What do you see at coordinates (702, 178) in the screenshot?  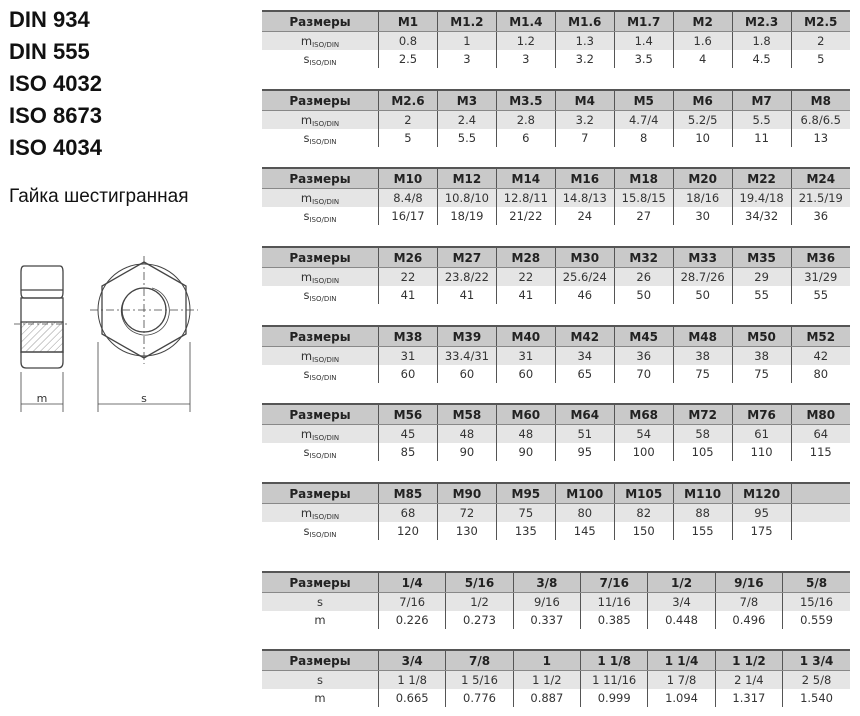 I see `size-header: M20` at bounding box center [702, 178].